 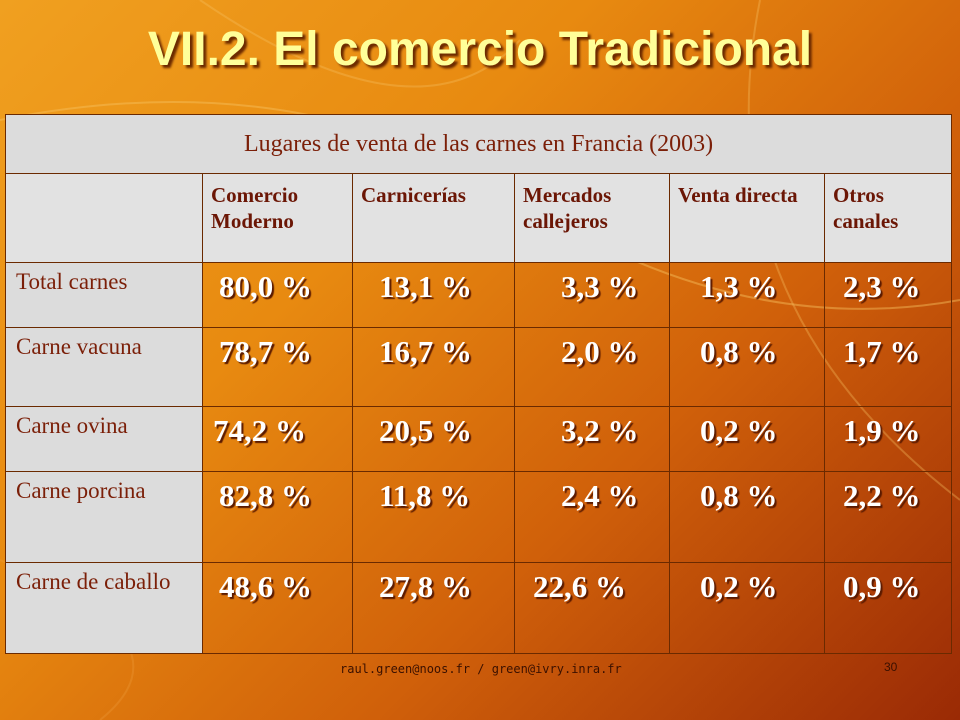 I want to click on value-cell: 2,4 %, so click(x=592, y=517).